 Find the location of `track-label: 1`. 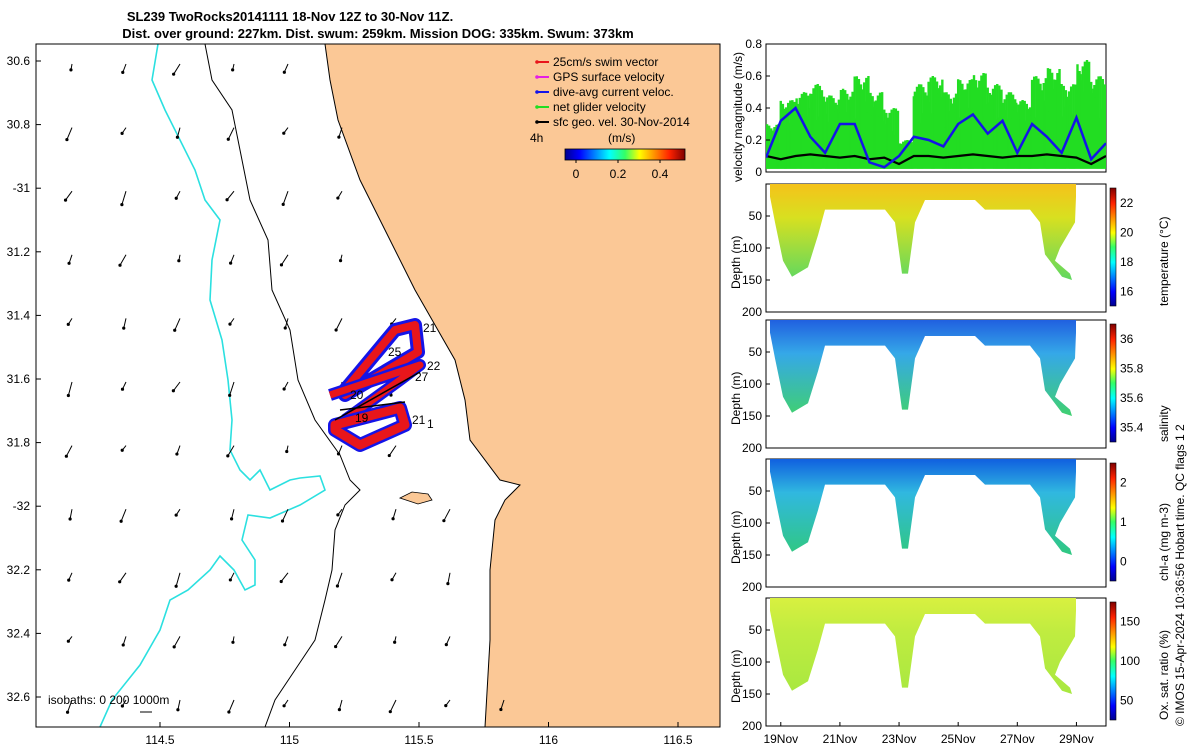

track-label: 1 is located at coordinates (430, 424).